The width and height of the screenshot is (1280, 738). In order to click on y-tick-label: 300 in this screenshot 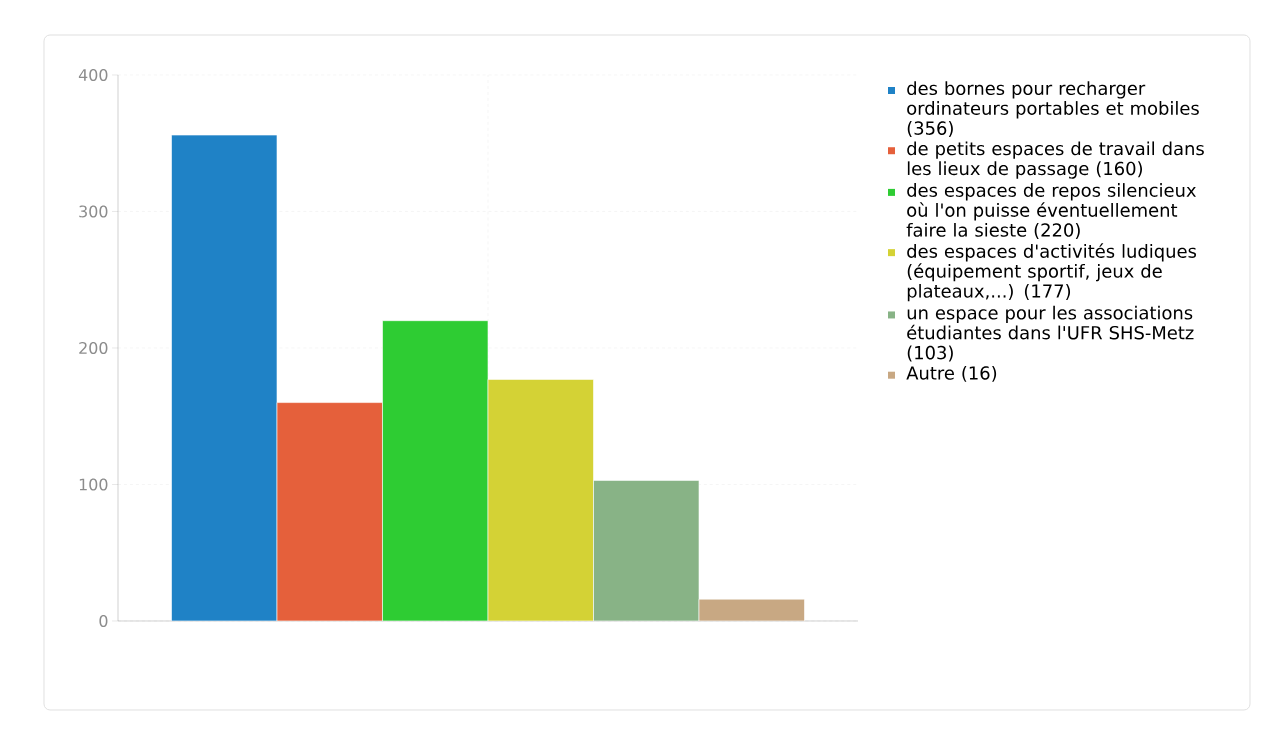, I will do `click(93, 211)`.